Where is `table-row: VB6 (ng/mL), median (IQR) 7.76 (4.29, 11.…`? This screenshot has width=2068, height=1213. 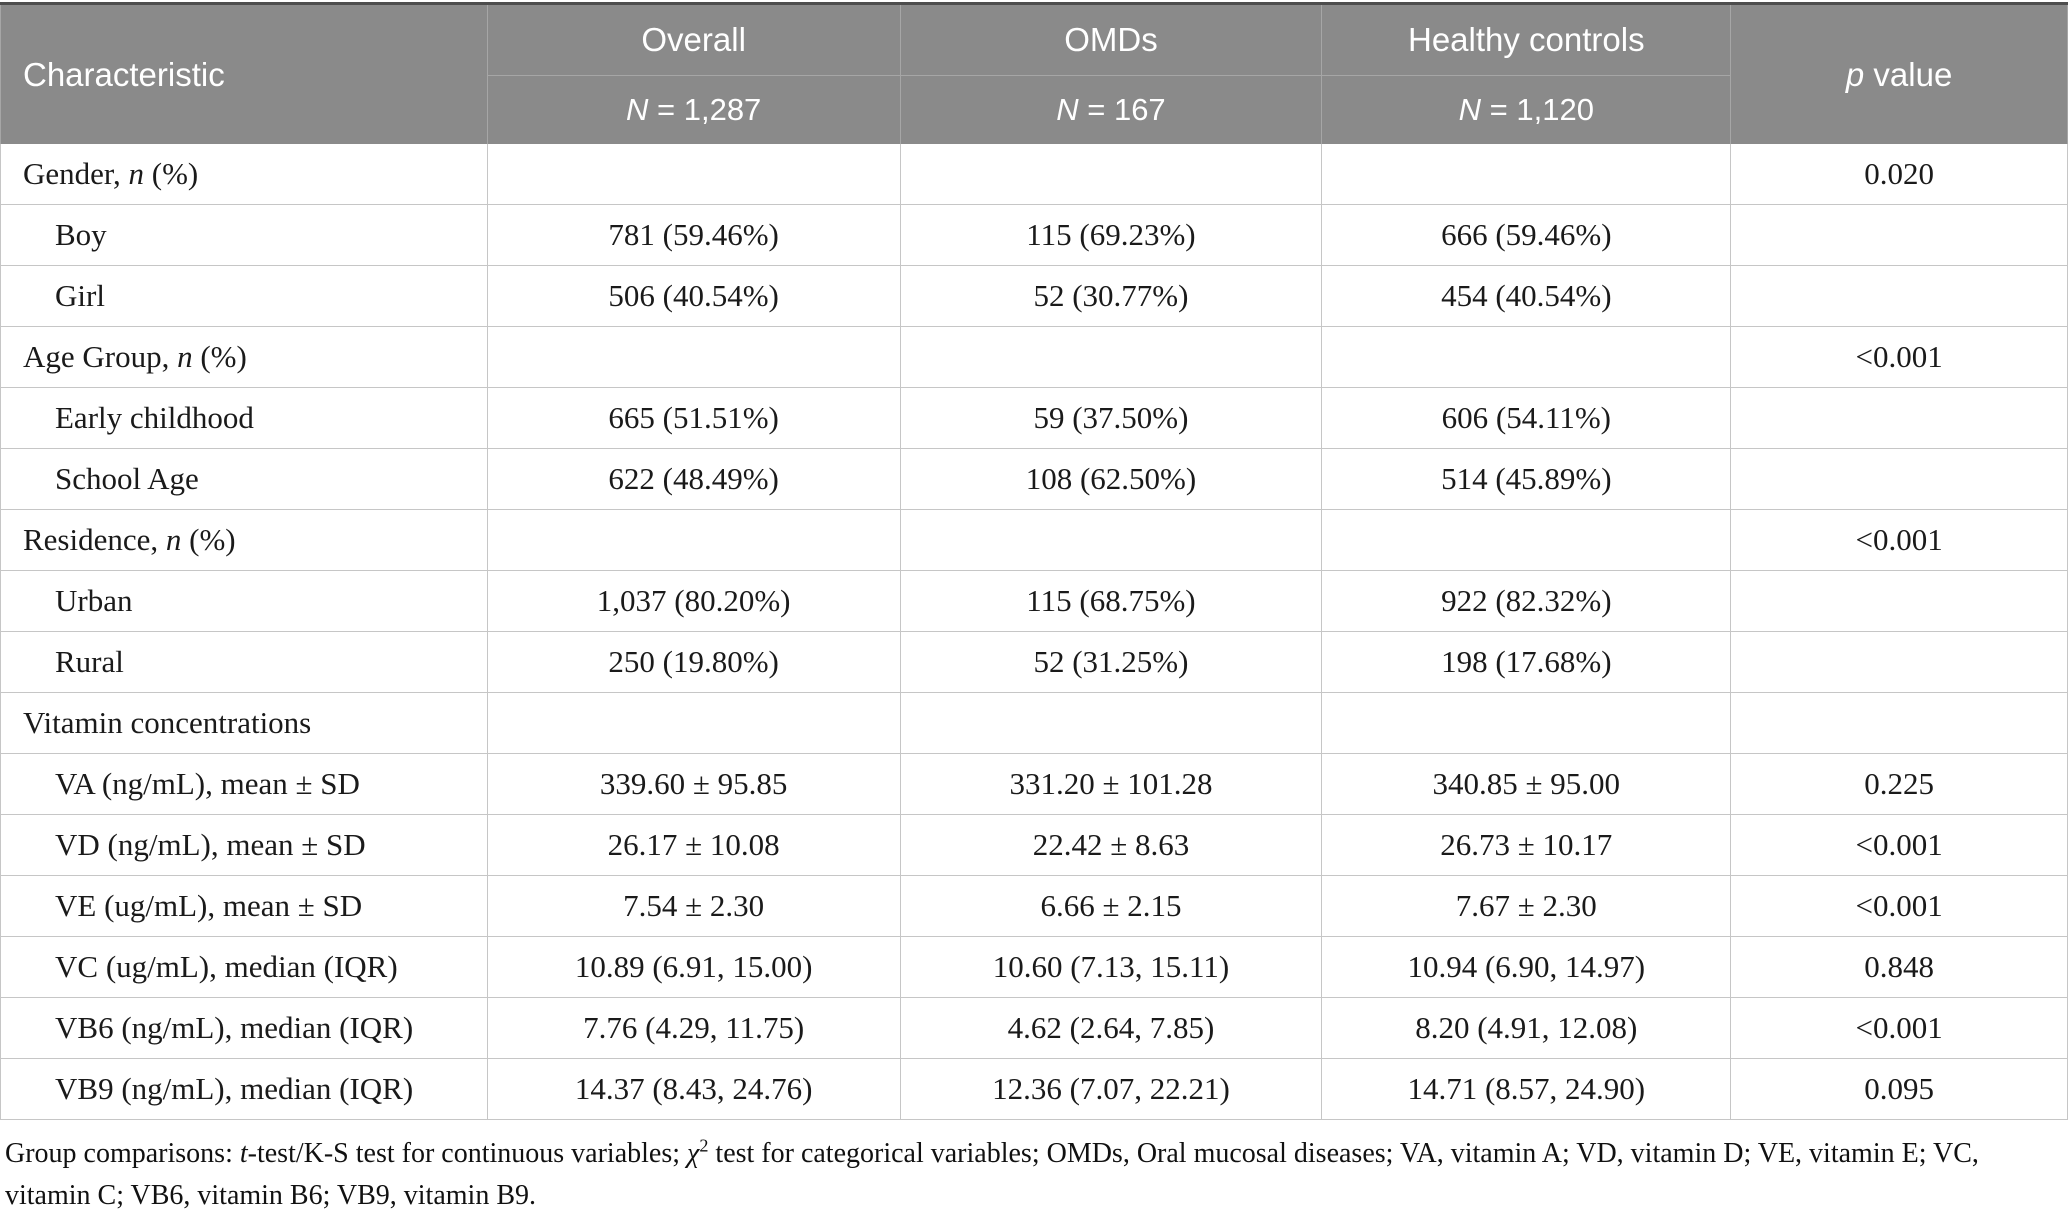 table-row: VB6 (ng/mL), median (IQR) 7.76 (4.29, 11.… is located at coordinates (1034, 1028).